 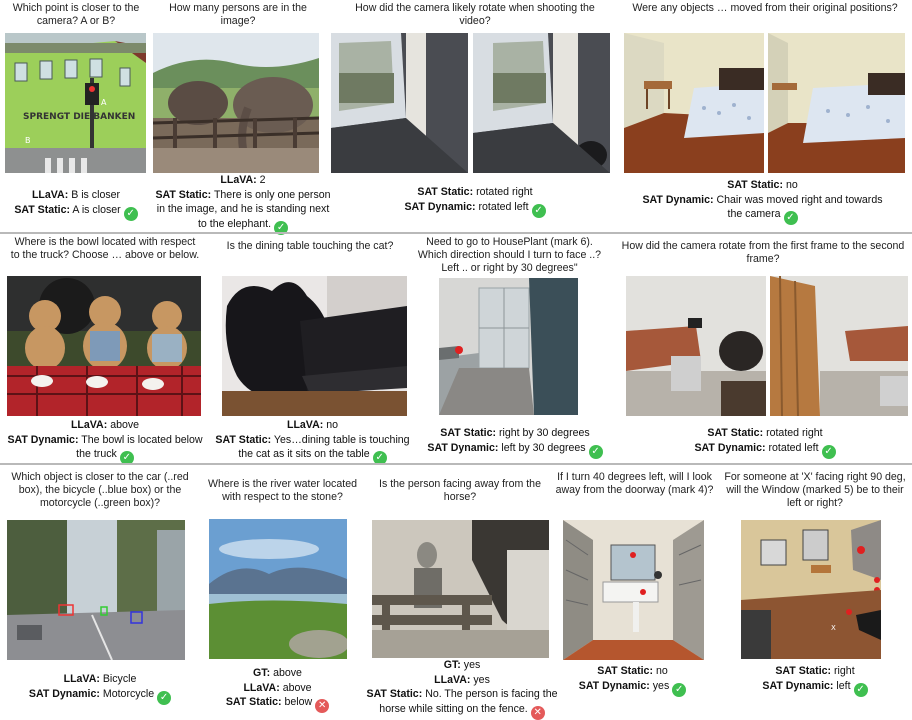 I want to click on image-room-with-window: X, so click(x=811, y=589).